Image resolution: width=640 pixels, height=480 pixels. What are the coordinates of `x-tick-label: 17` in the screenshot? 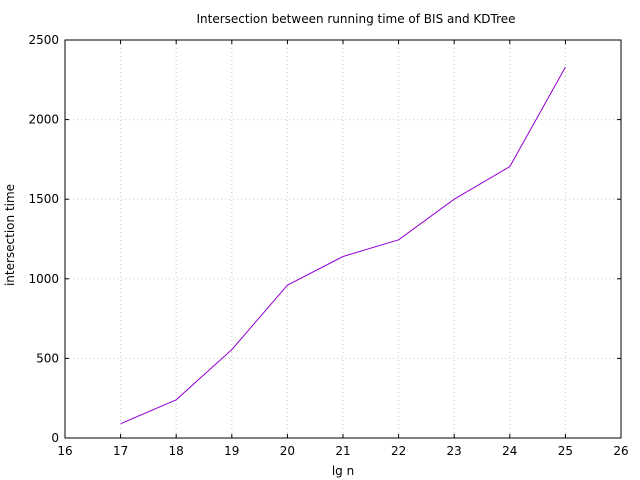 It's located at (120, 451).